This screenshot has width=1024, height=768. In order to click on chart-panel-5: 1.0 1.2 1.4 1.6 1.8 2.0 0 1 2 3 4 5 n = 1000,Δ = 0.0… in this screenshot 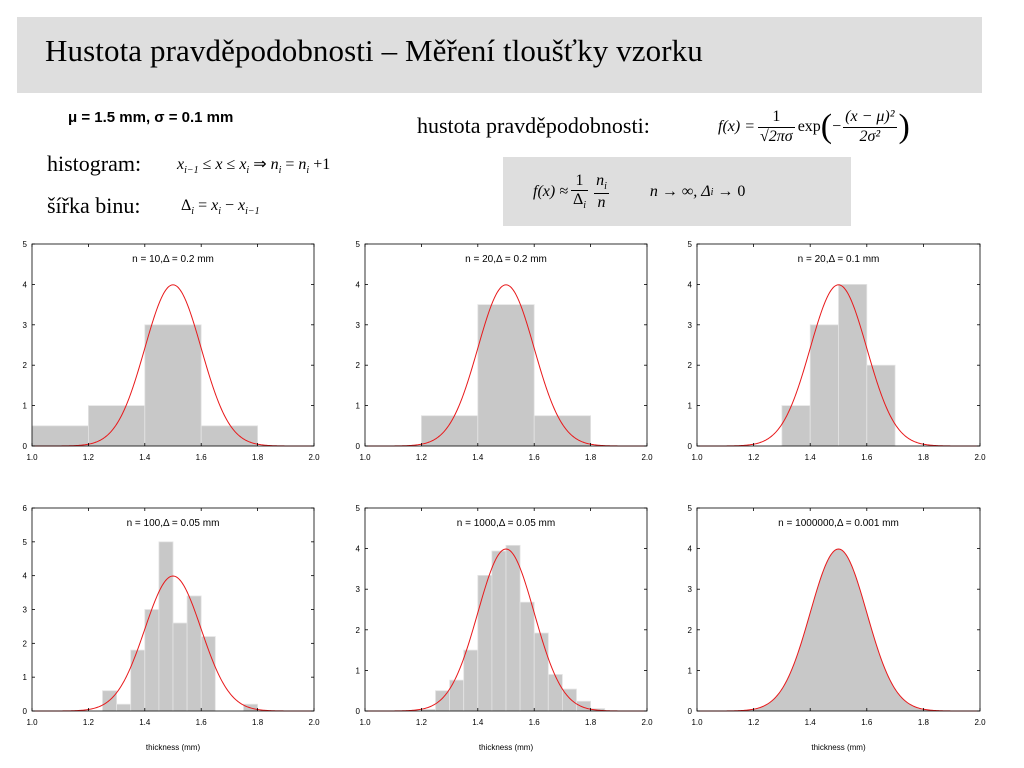, I will do `click(505, 628)`.